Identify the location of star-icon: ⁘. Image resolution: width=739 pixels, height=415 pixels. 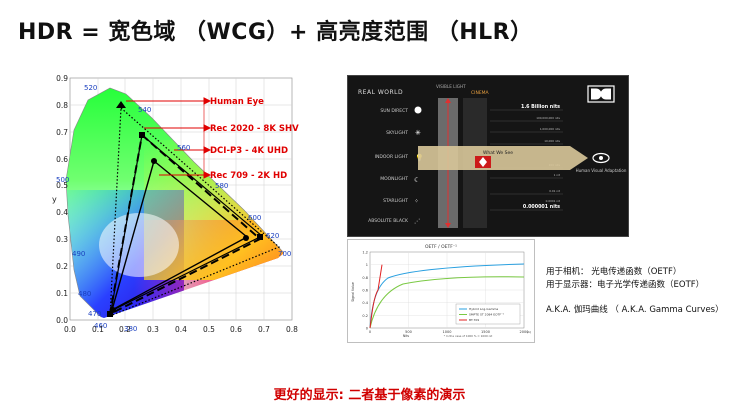
(416, 201).